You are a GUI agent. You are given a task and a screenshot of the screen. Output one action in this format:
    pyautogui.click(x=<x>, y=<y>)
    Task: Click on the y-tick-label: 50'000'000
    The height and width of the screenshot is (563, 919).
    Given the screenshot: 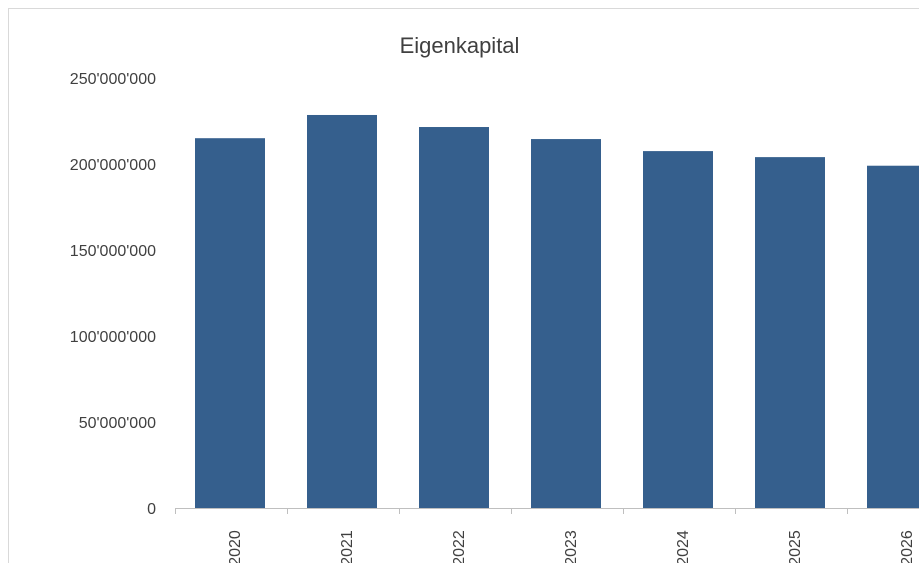 What is the action you would take?
    pyautogui.click(x=117, y=423)
    